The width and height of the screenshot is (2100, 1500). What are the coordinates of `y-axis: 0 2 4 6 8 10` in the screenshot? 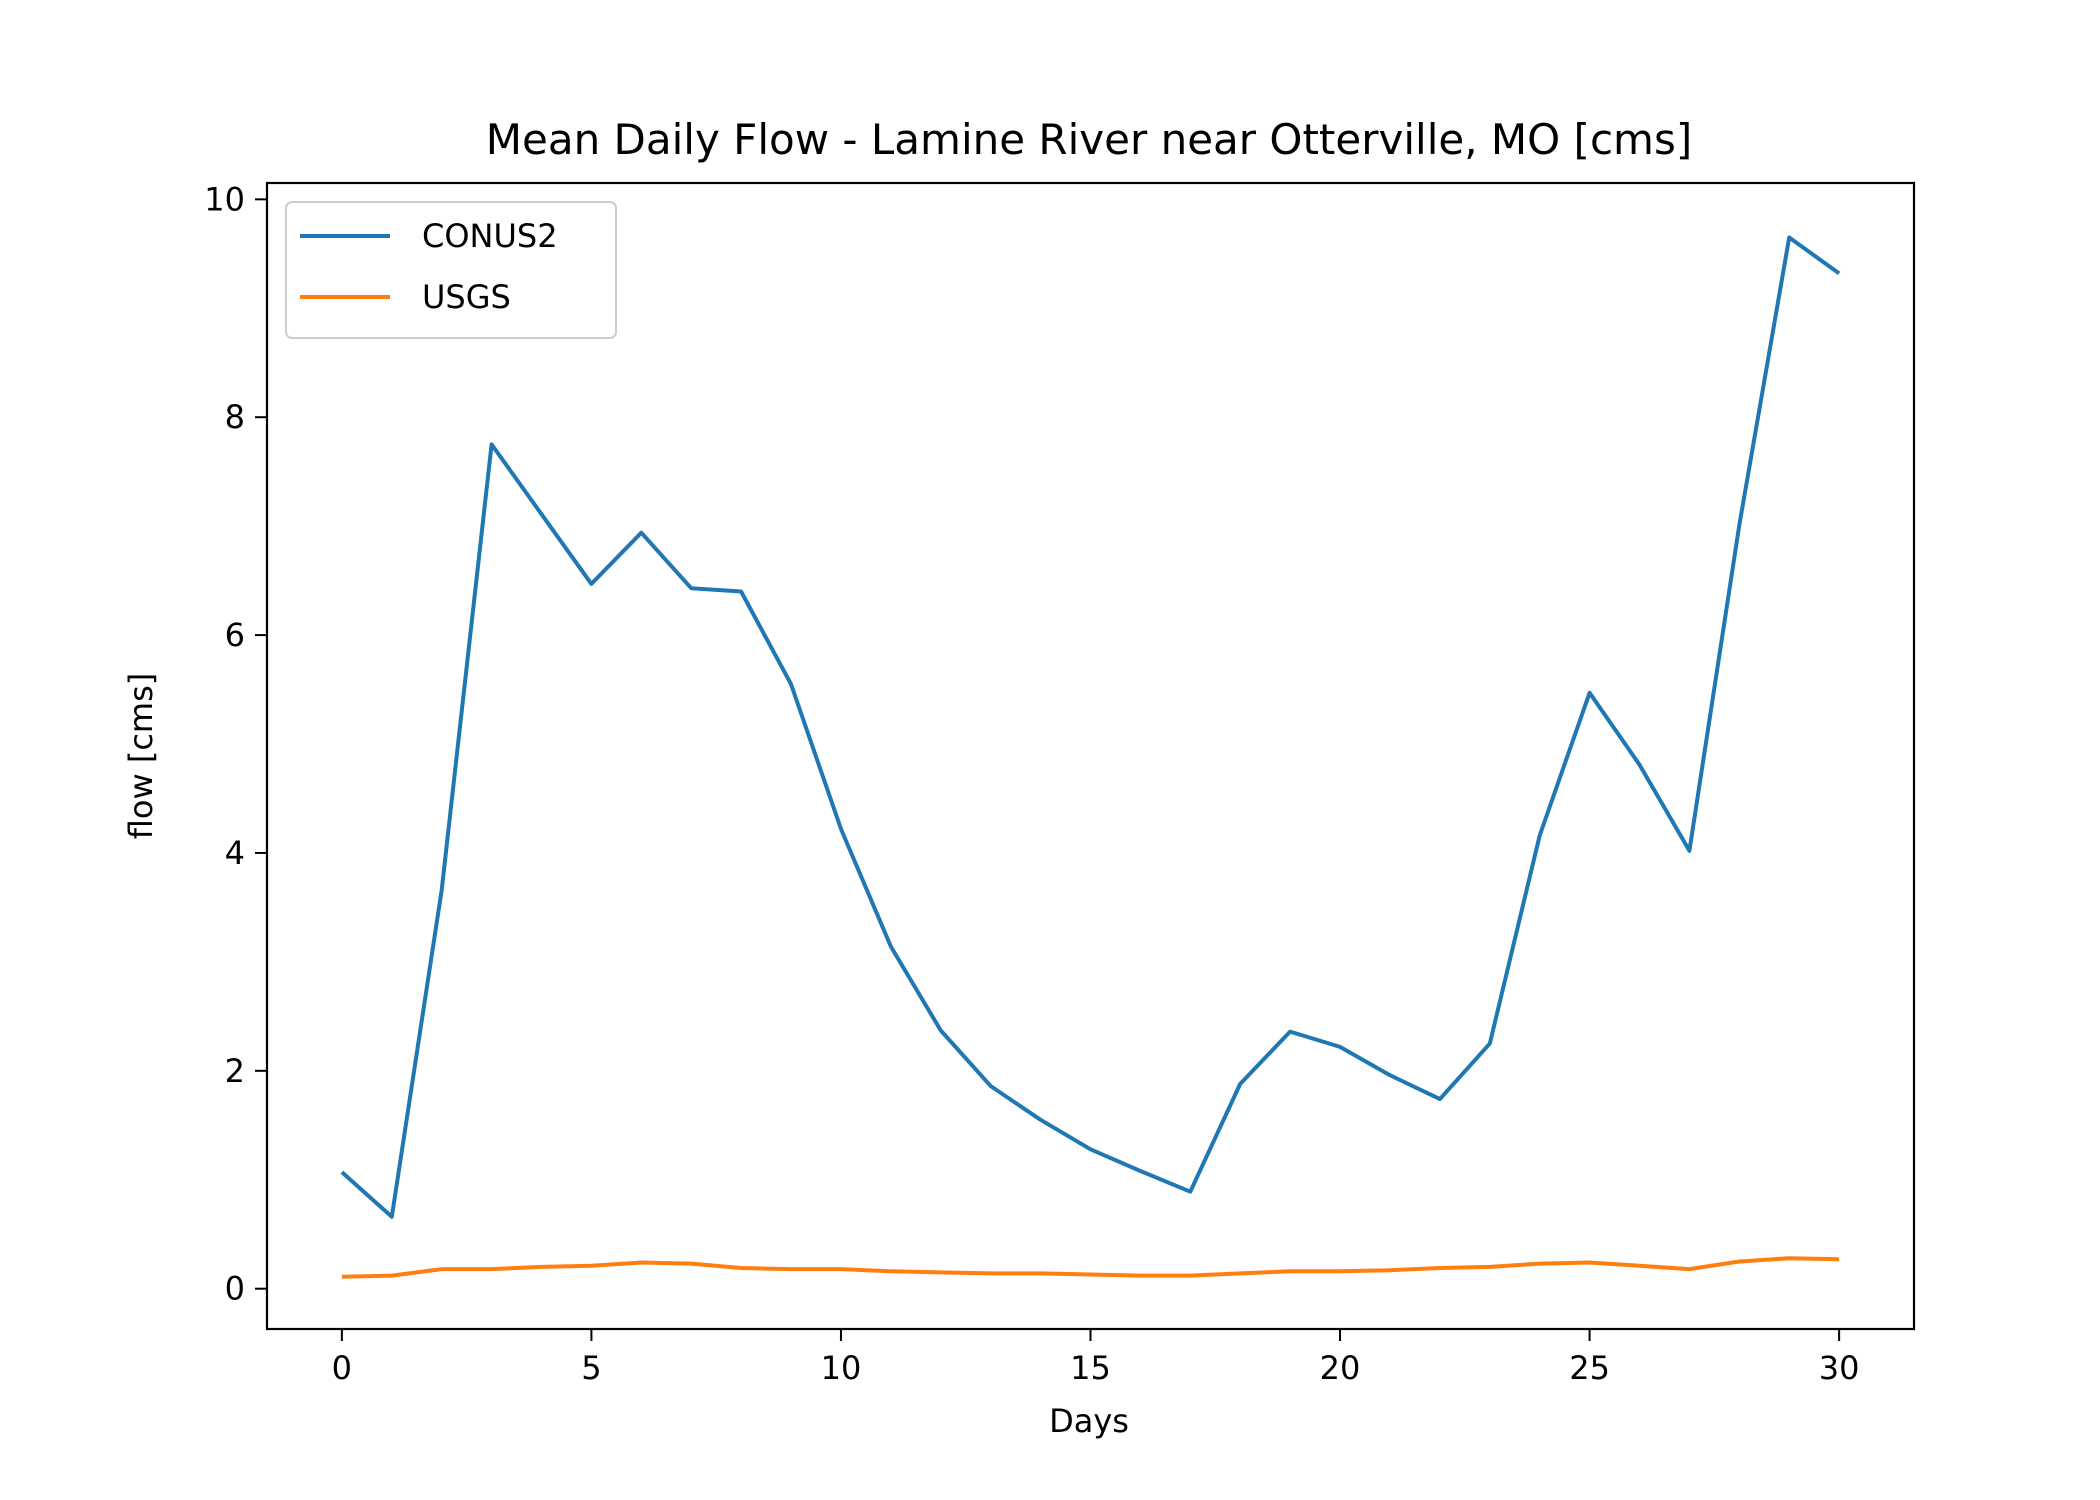 It's located at (235, 744).